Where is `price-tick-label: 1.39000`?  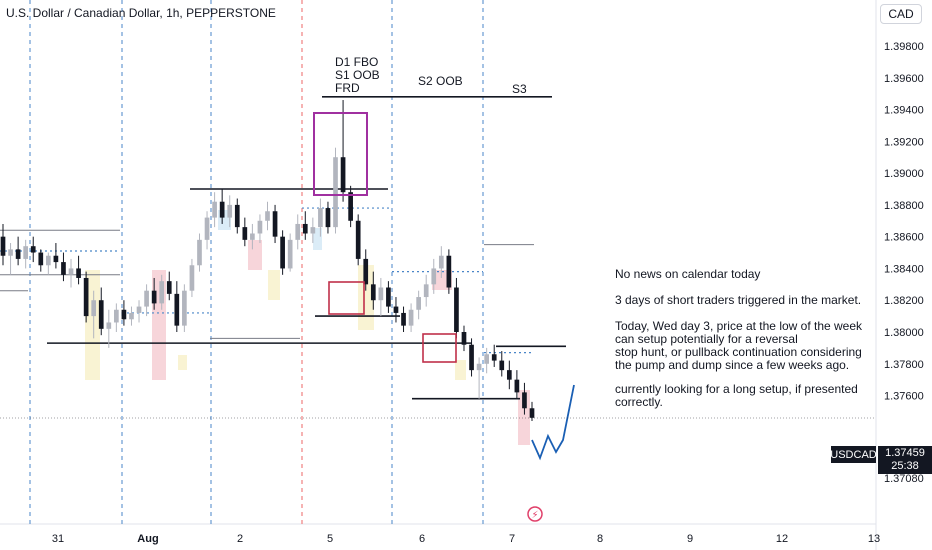
price-tick-label: 1.39000 is located at coordinates (904, 174).